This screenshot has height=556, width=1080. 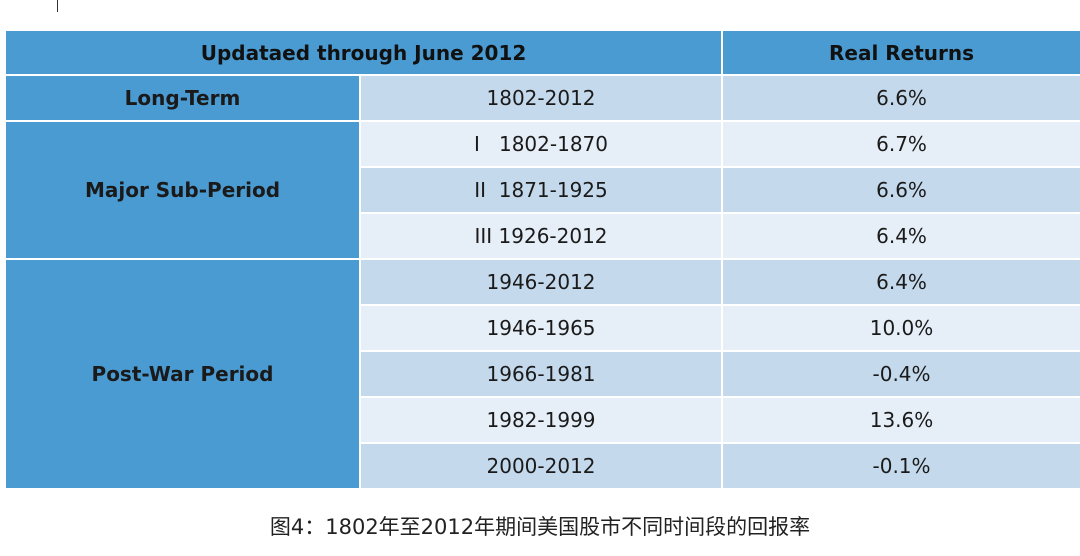 I want to click on period-cell: II 1871-1925, so click(x=541, y=190).